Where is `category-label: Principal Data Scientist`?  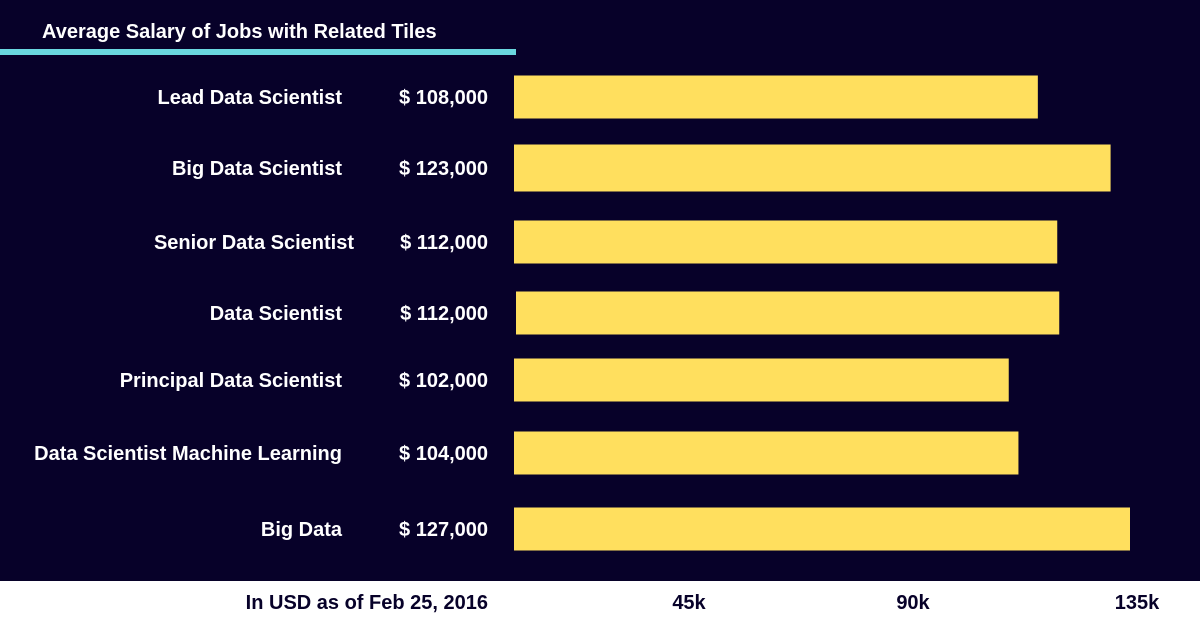
category-label: Principal Data Scientist is located at coordinates (231, 381).